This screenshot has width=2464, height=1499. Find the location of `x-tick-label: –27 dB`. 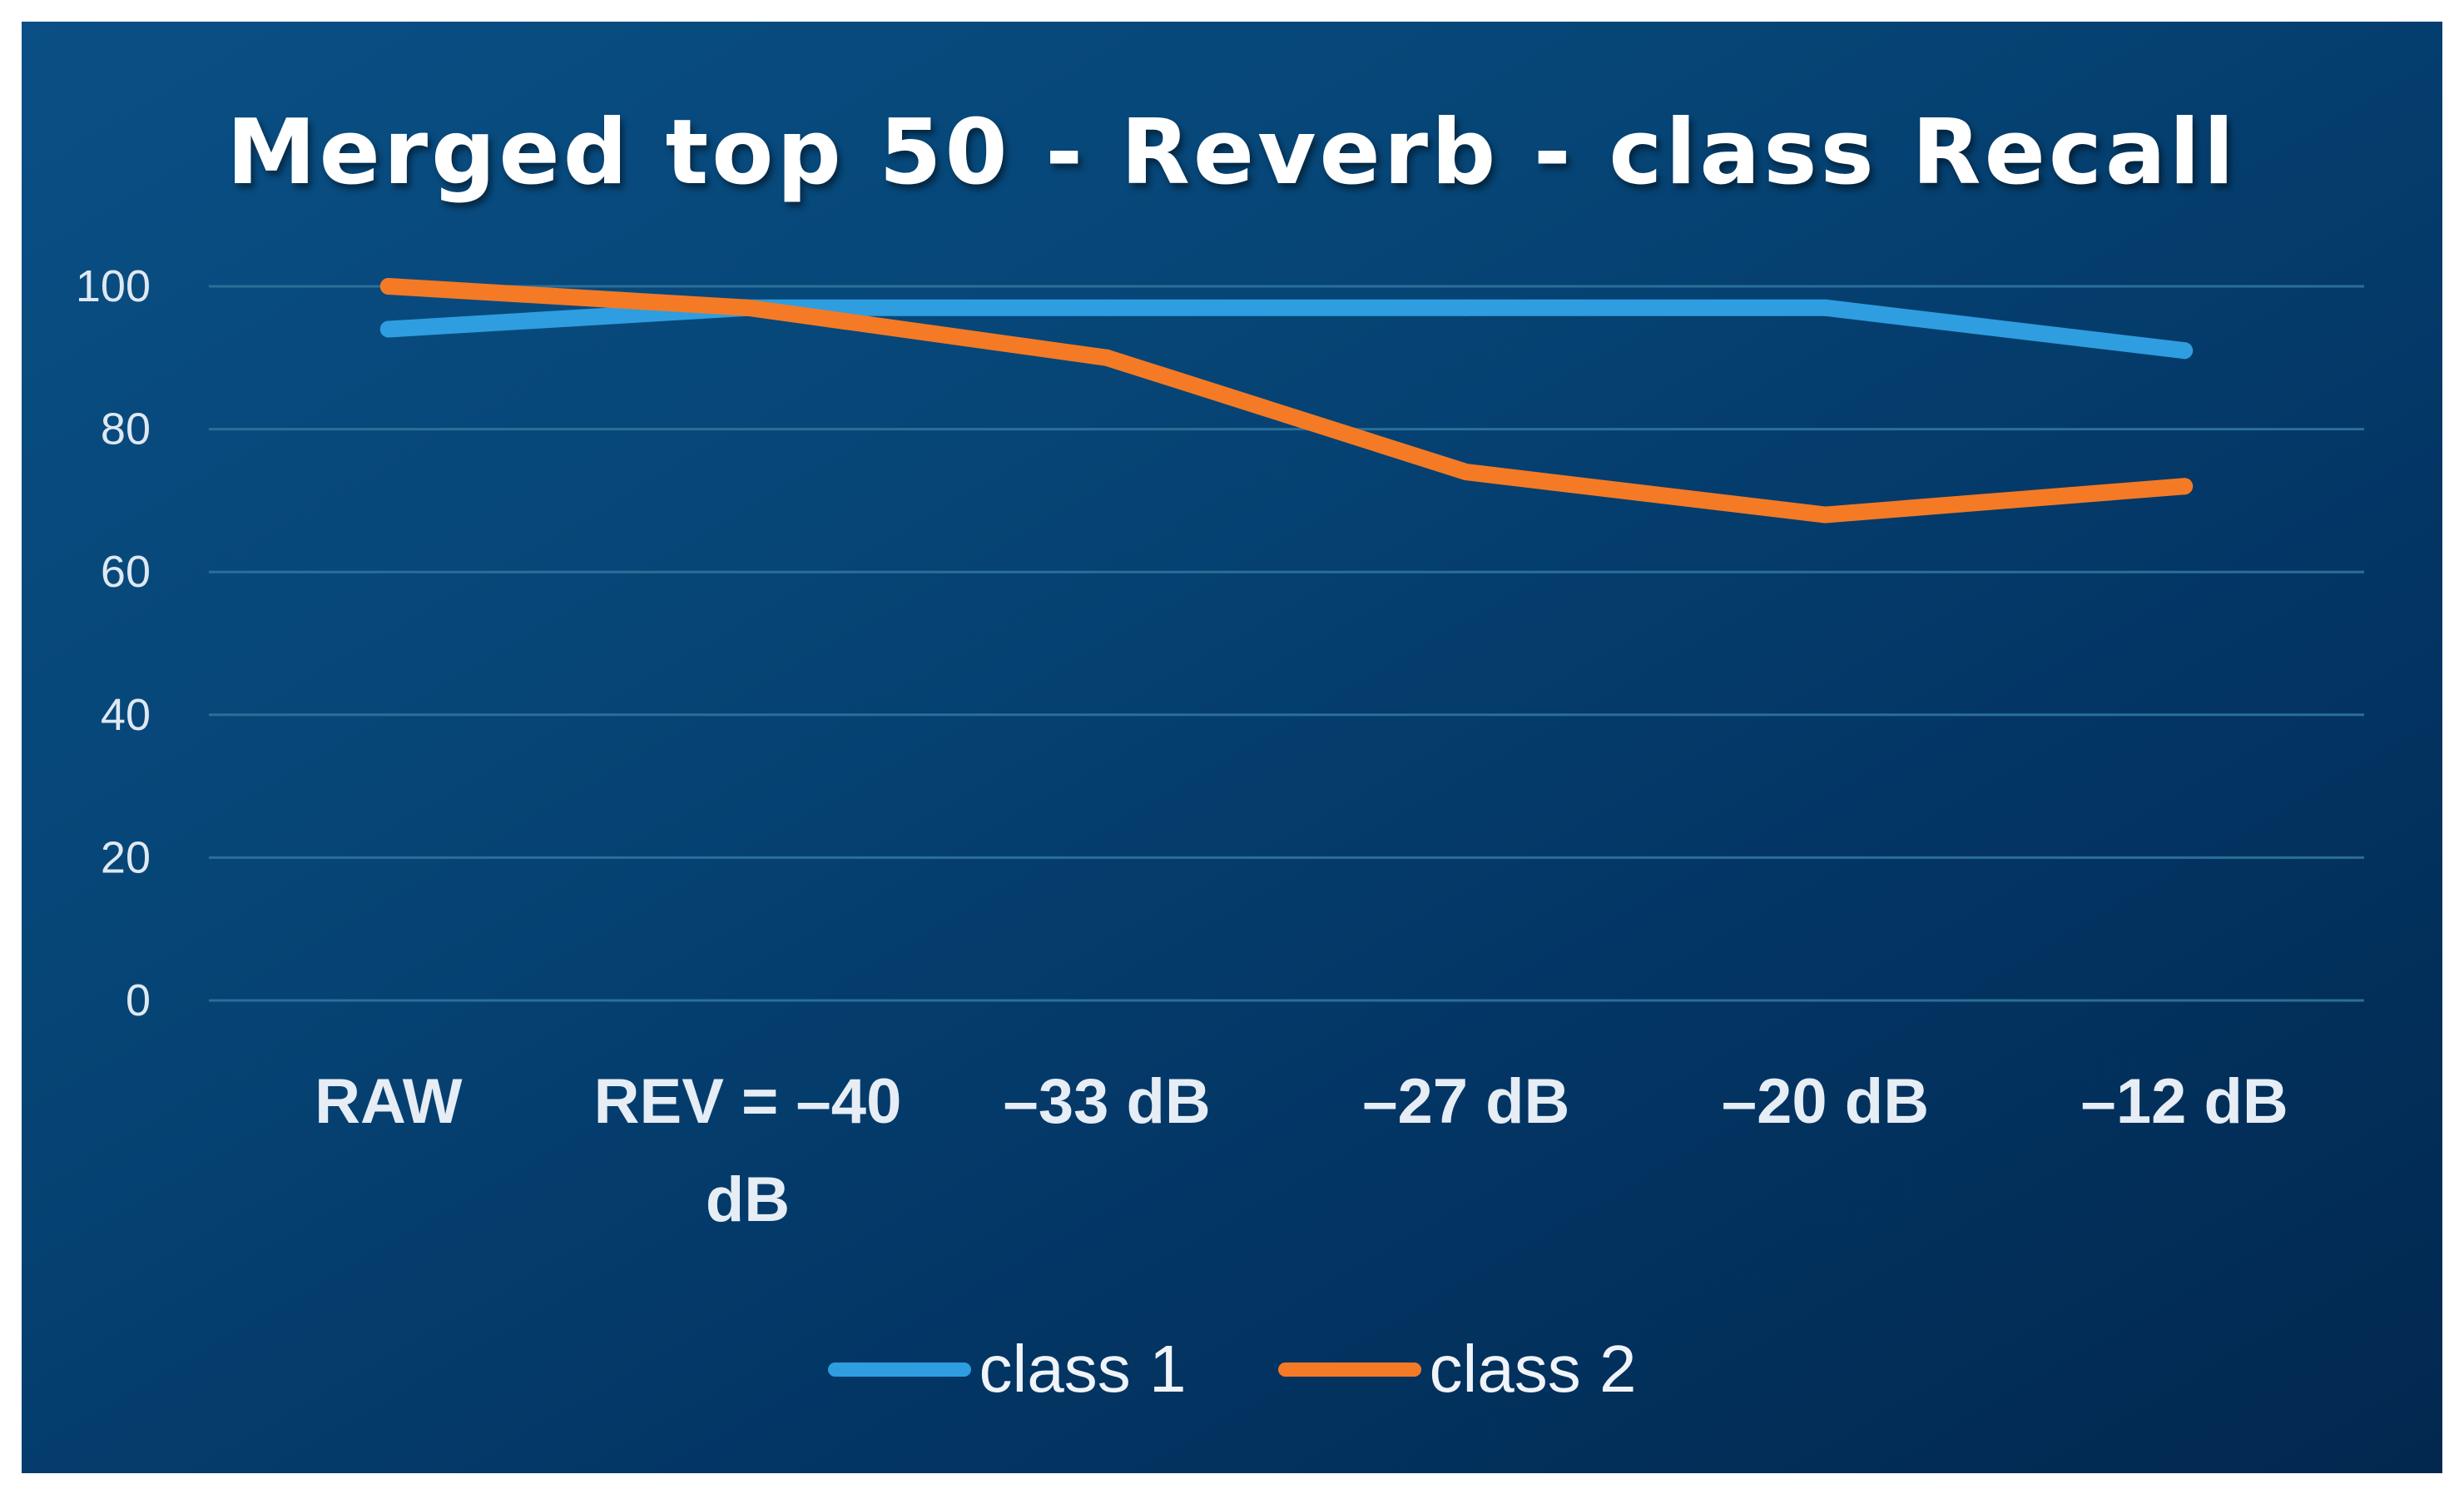

x-tick-label: –27 dB is located at coordinates (1465, 1101).